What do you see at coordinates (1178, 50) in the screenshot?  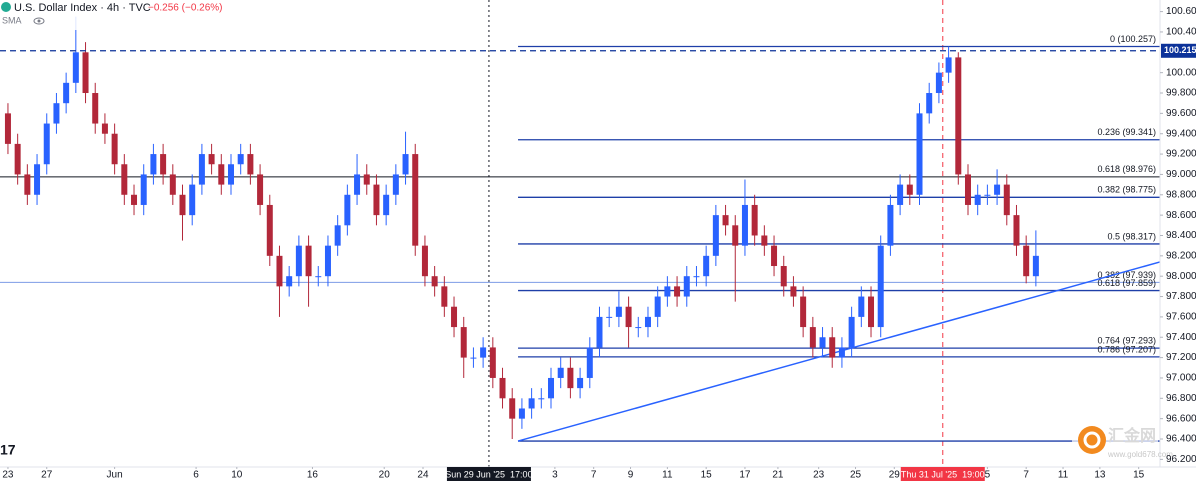 I see `last-price-box` at bounding box center [1178, 50].